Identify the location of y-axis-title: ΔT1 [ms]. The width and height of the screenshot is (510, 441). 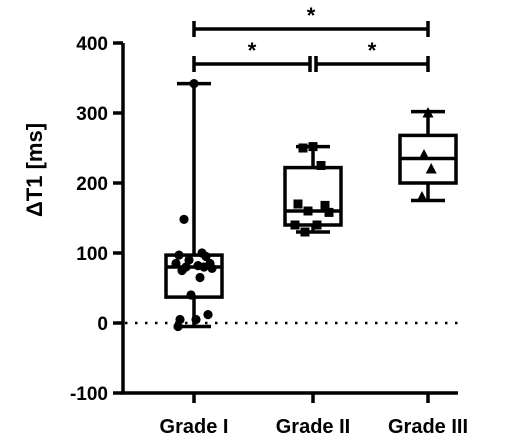
(34, 170).